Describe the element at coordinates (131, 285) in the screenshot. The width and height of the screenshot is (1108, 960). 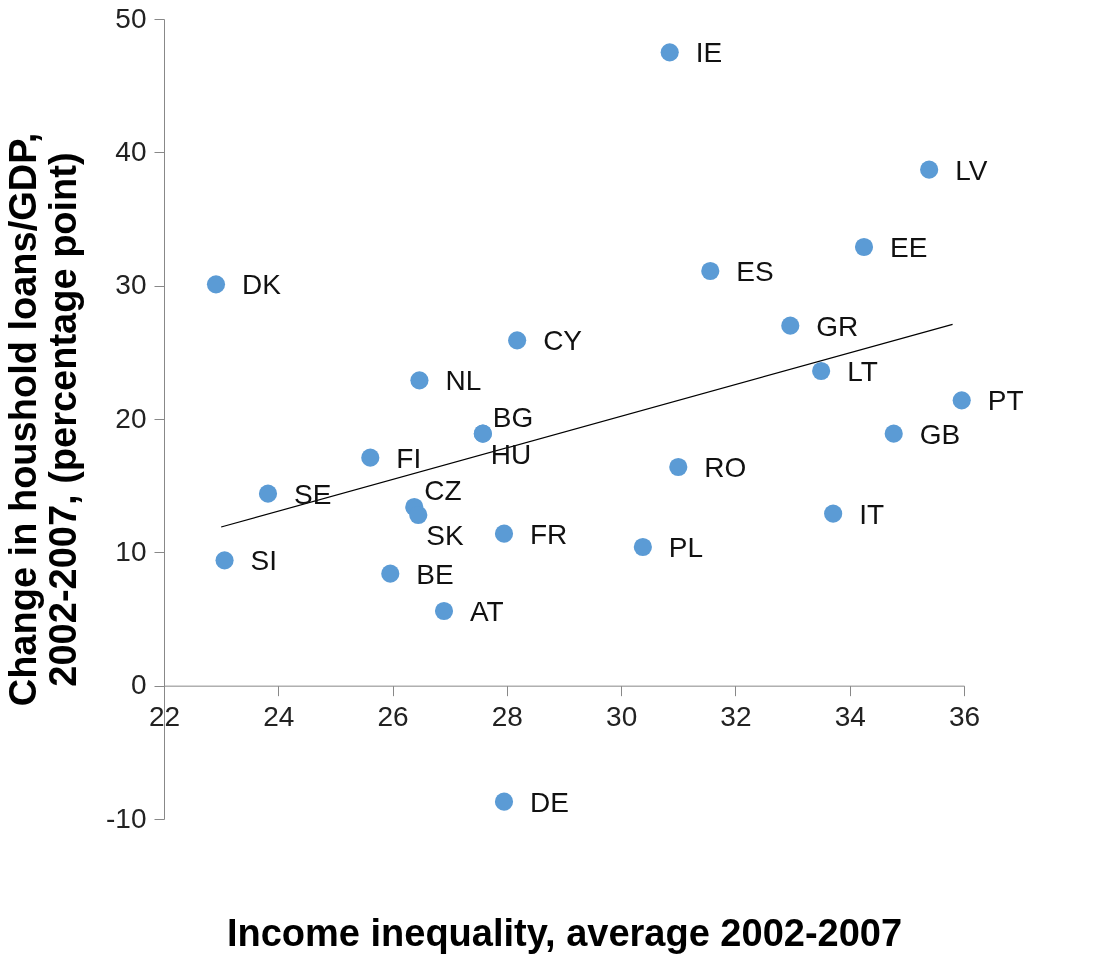
I see `y-tick-label: 30` at that location.